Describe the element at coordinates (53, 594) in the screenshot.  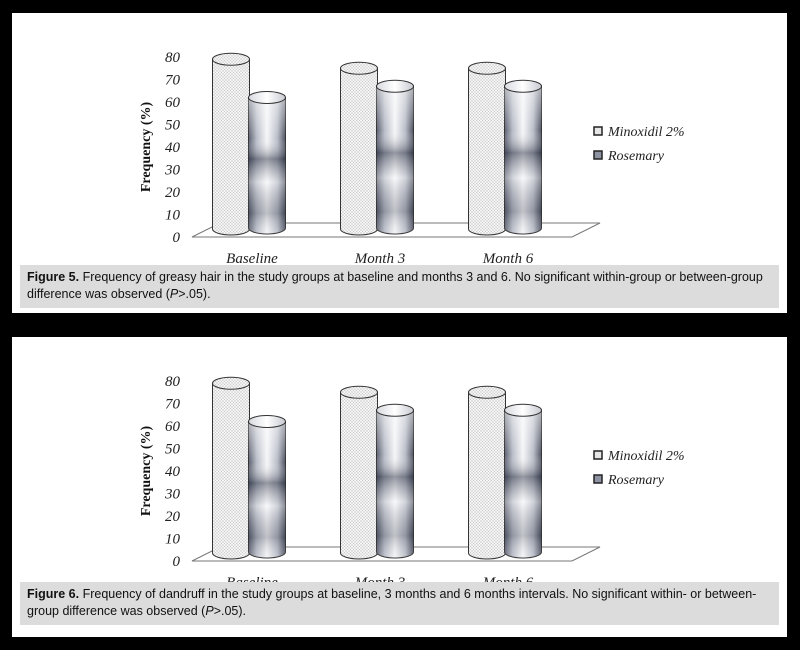
I see `caption-label: Figure 6.` at that location.